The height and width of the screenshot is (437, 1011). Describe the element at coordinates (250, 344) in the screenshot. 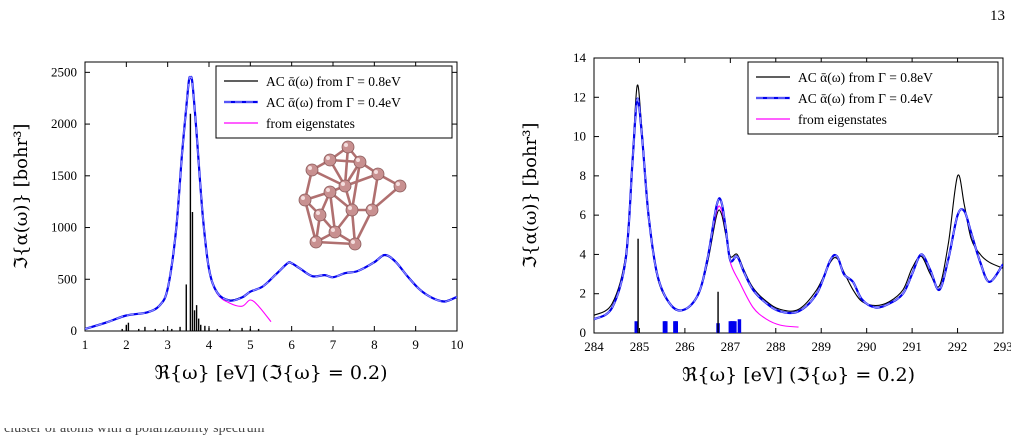

I see `x-tick-label: 5` at that location.